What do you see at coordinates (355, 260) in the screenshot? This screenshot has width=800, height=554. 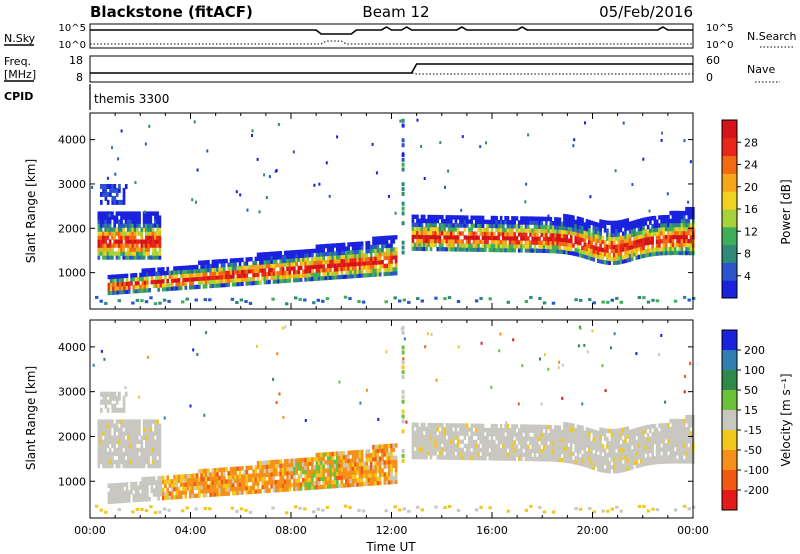 I see `power-cell-1968` at bounding box center [355, 260].